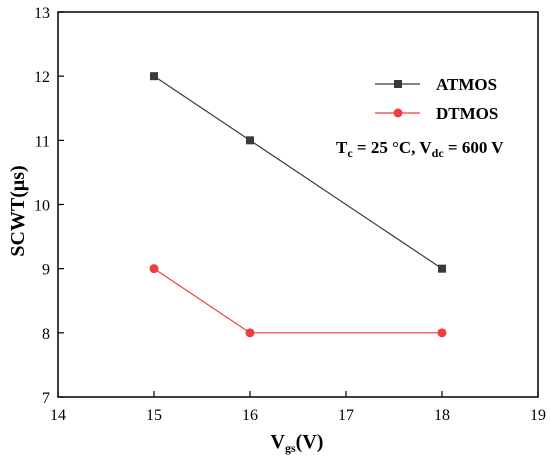 The height and width of the screenshot is (462, 550). What do you see at coordinates (297, 301) in the screenshot?
I see `series-line-dtmos` at bounding box center [297, 301].